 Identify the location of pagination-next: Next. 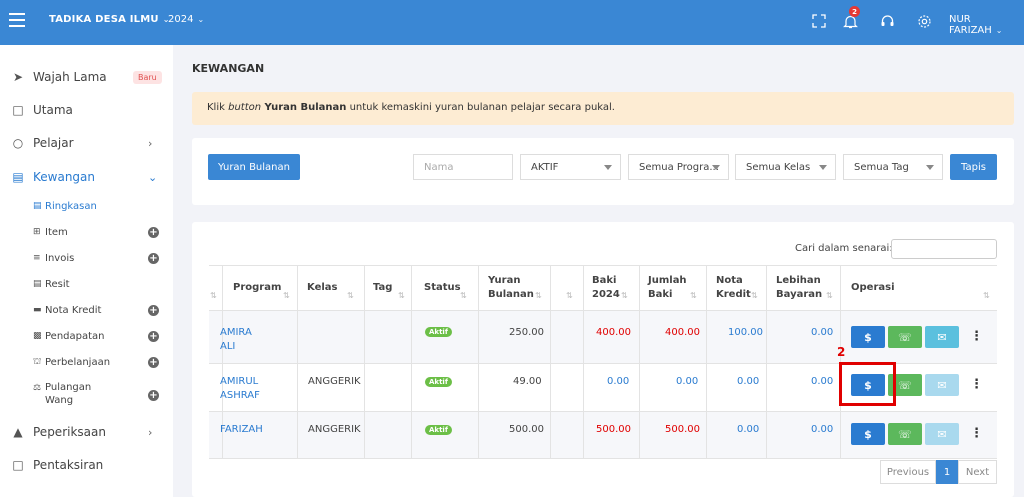
(977, 472).